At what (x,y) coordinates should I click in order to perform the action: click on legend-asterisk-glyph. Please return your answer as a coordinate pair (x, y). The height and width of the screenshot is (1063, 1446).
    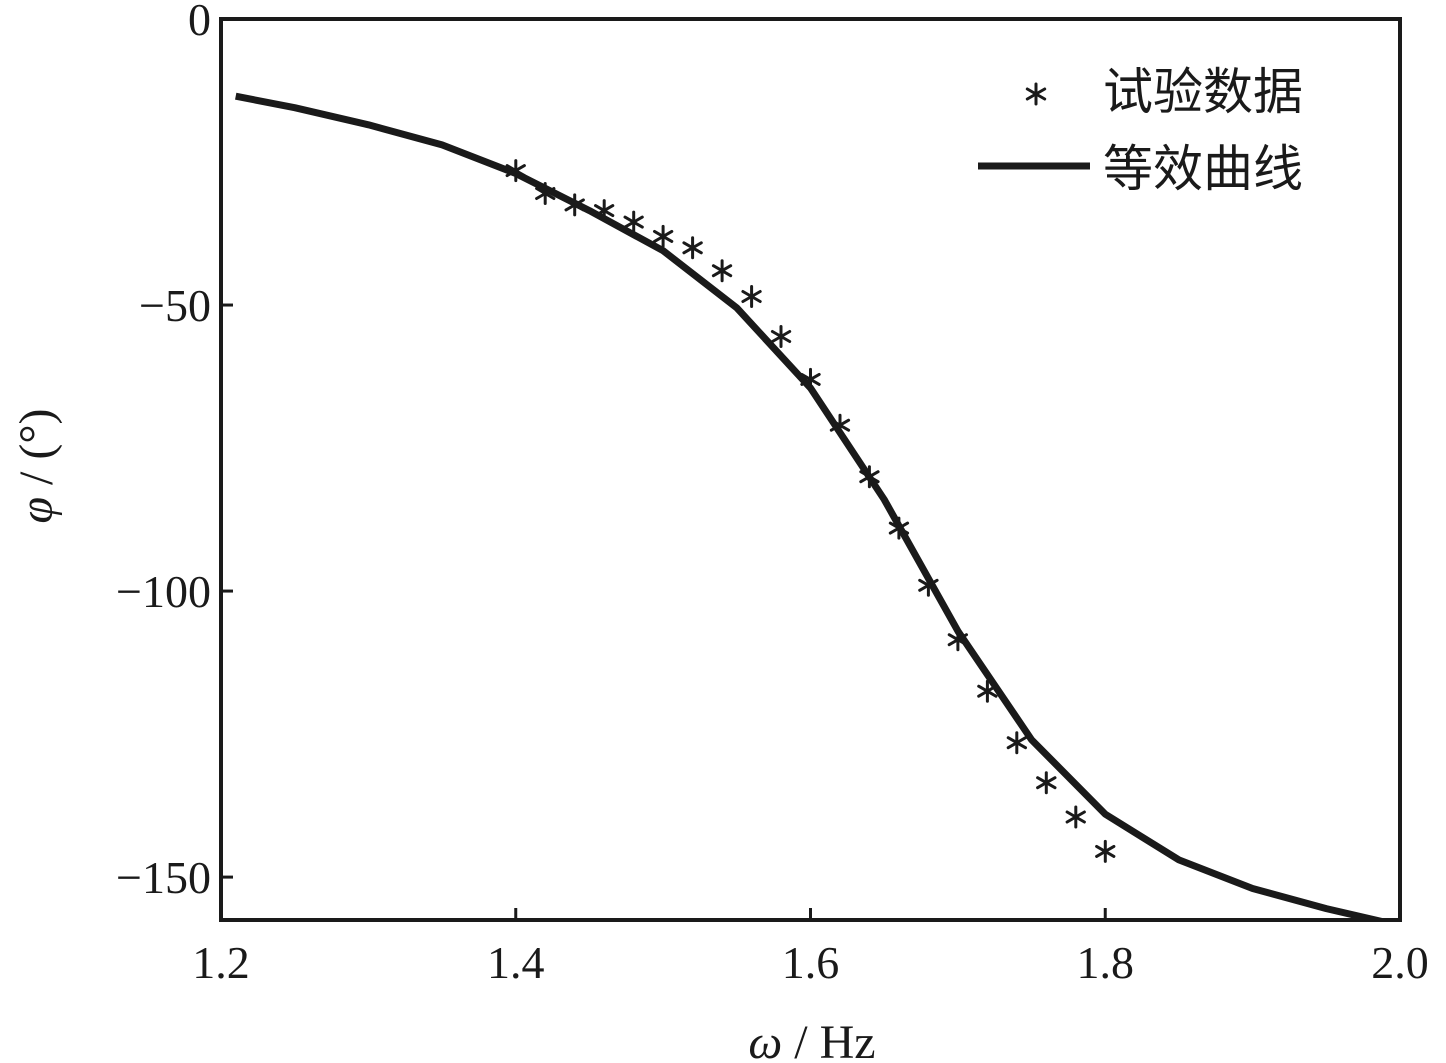
    Looking at the image, I should click on (1036, 94).